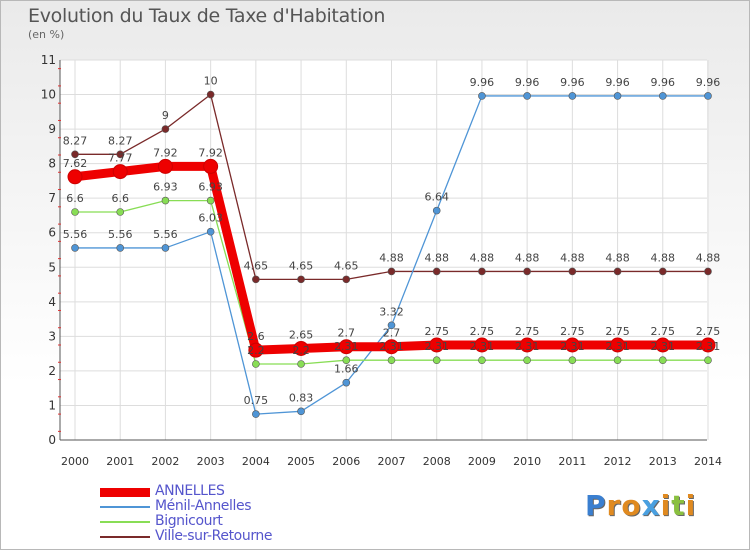 The width and height of the screenshot is (750, 550). I want to click on legend-item: Bignicourt, so click(210, 521).